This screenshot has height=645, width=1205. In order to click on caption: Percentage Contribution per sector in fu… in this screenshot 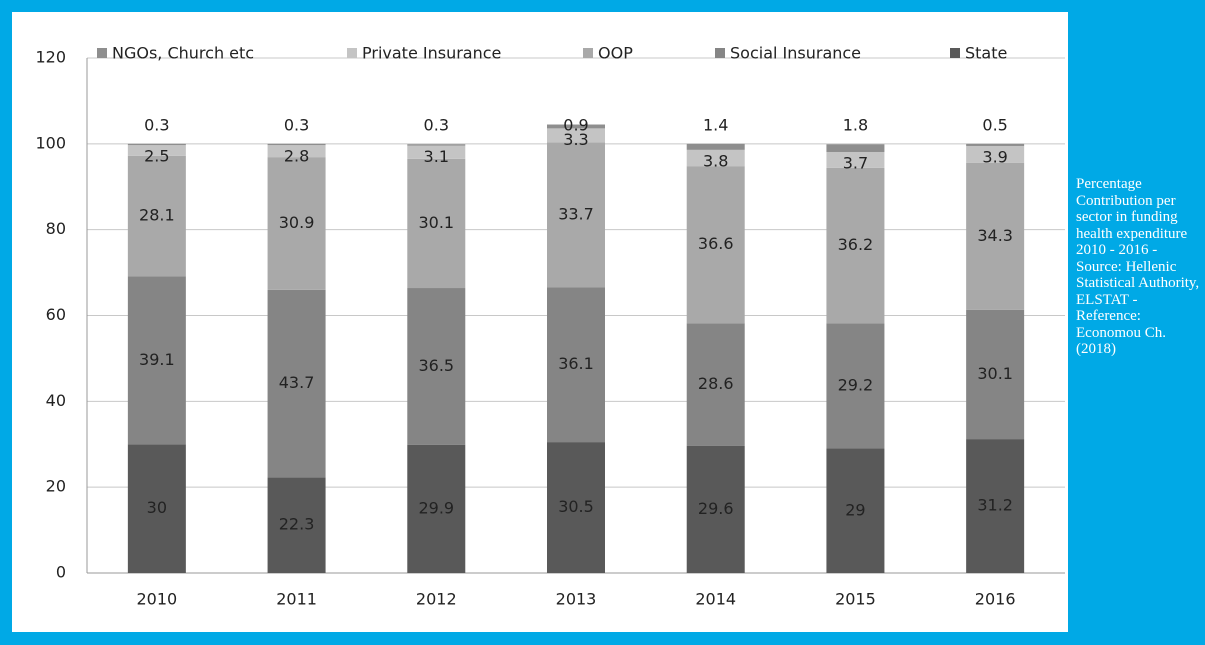, I will do `click(1138, 266)`.